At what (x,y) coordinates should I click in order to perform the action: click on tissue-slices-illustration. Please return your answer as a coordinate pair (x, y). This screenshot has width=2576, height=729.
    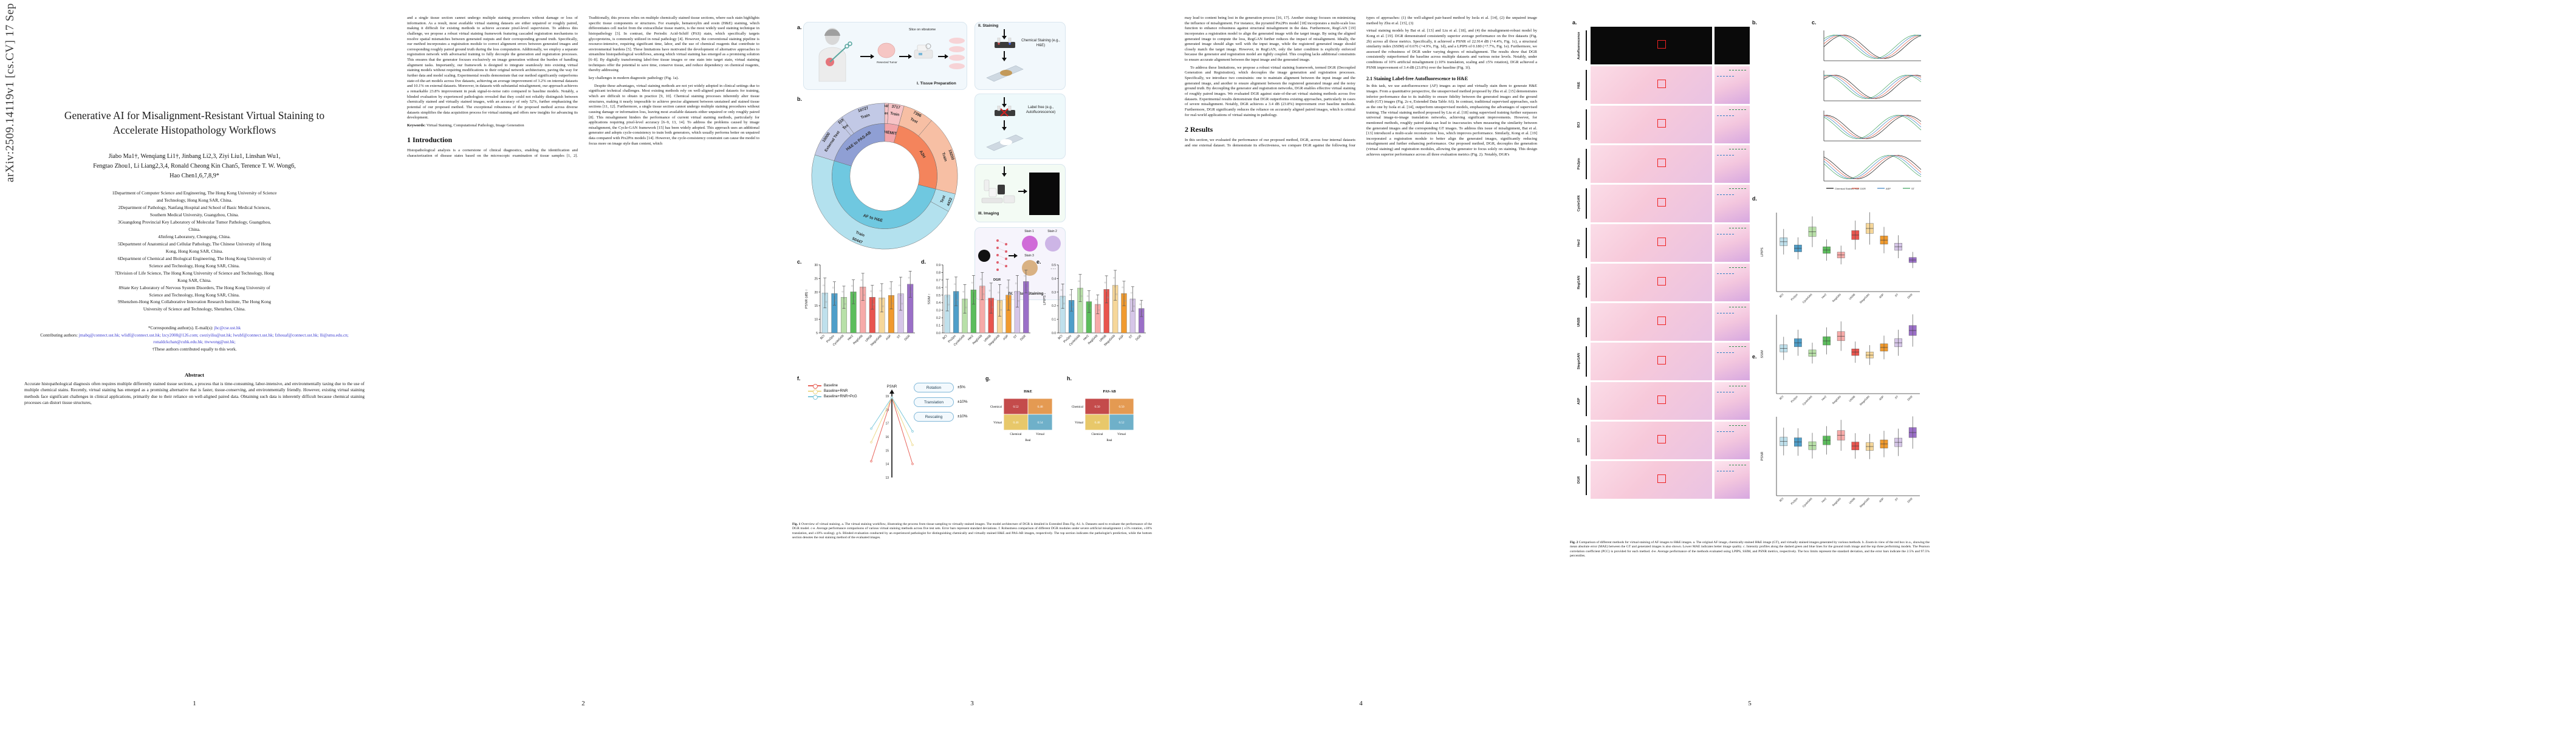
    Looking at the image, I should click on (957, 54).